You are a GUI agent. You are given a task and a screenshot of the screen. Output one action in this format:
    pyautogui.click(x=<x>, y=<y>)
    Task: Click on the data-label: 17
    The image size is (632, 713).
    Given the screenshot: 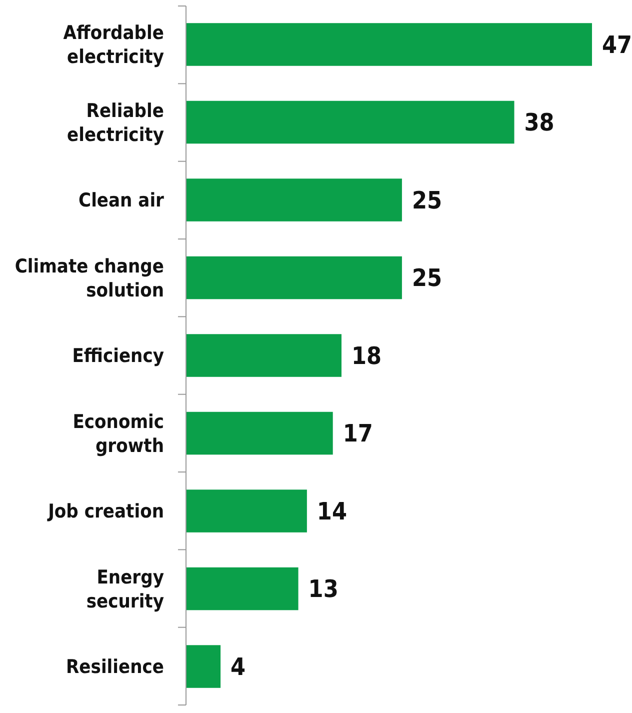 What is the action you would take?
    pyautogui.click(x=357, y=434)
    